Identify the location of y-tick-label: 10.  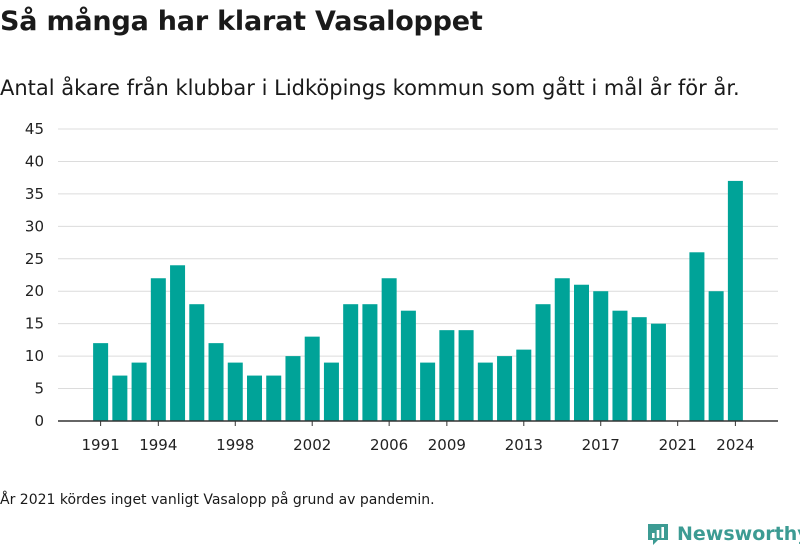
(34, 356).